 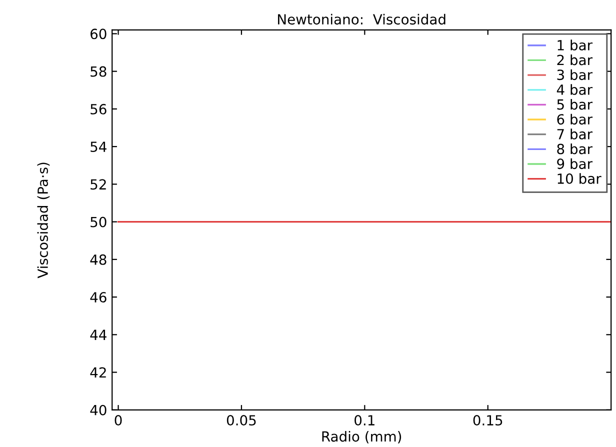 I want to click on x-tick-label: 0.15, so click(x=487, y=420).